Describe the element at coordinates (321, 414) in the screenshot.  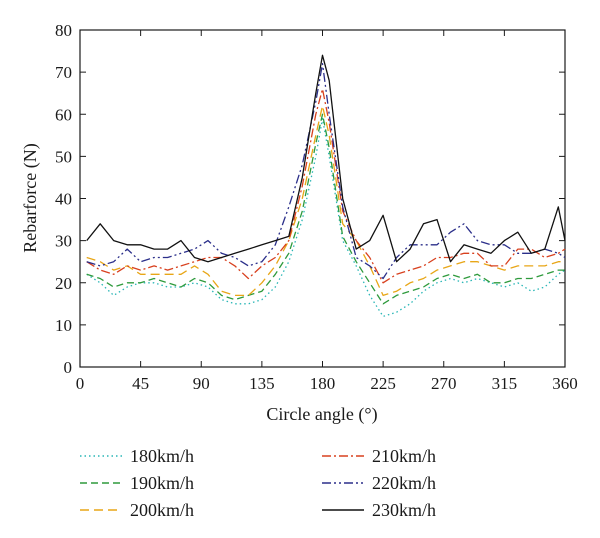
I see `x-axis-title: Circle angle (°)` at that location.